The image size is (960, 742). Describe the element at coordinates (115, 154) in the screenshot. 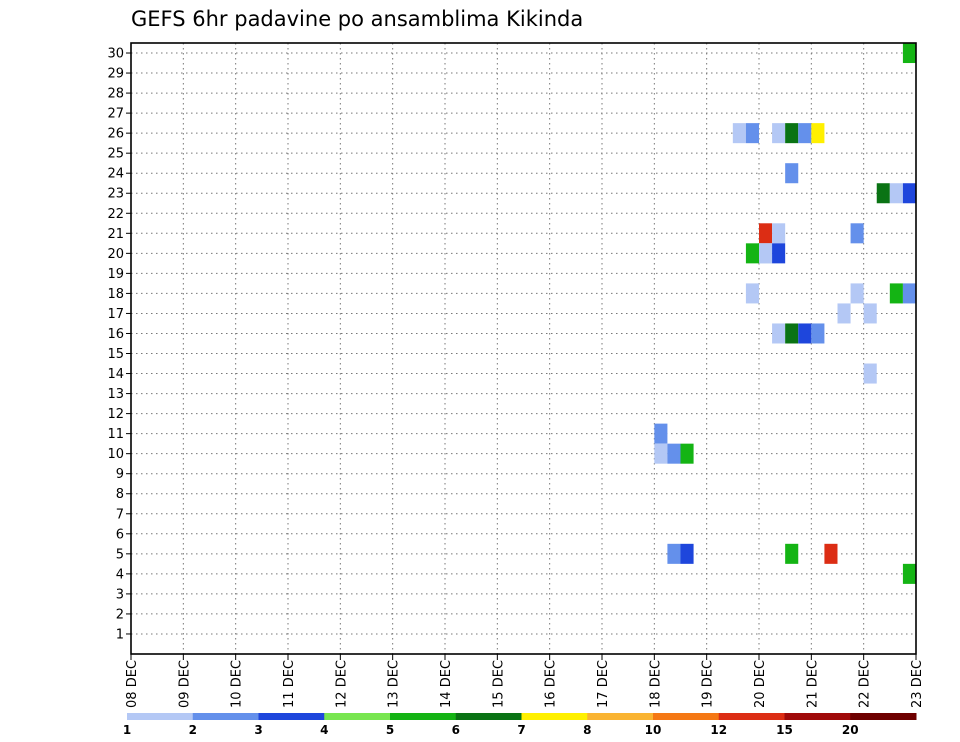

I see `y-tick-label: 25` at that location.